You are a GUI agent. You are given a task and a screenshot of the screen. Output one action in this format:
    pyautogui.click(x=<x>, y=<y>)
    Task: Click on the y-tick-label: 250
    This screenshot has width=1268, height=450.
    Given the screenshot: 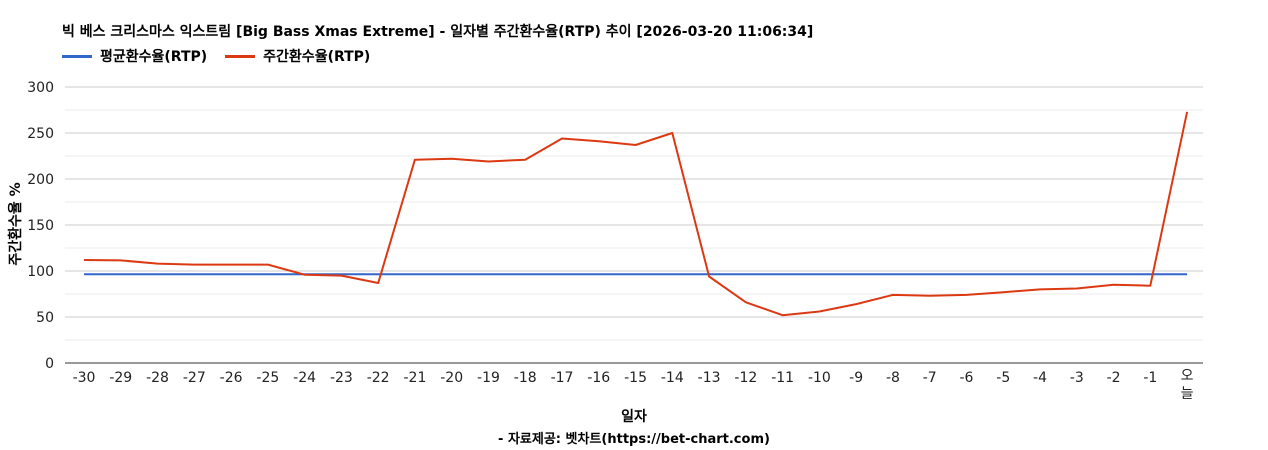 What is the action you would take?
    pyautogui.click(x=40, y=134)
    